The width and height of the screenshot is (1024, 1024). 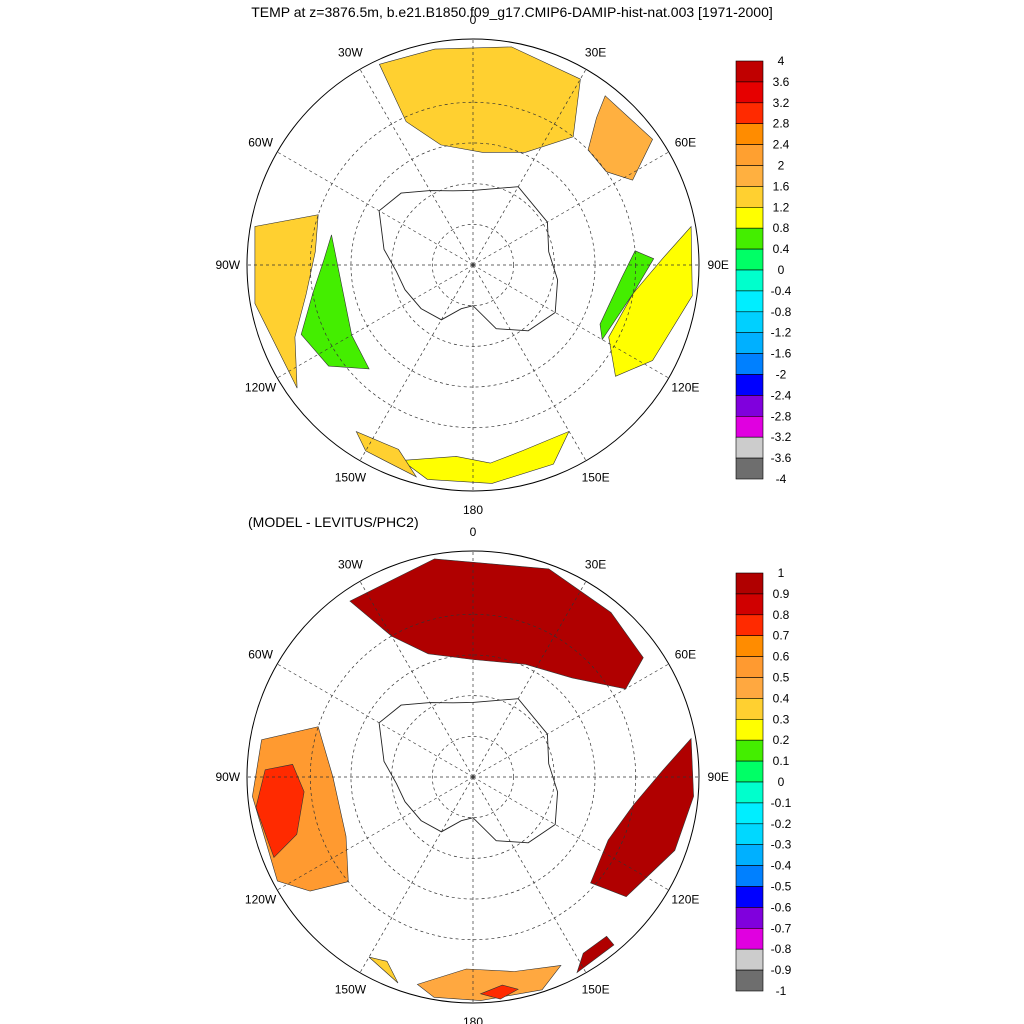 I want to click on colorbar-tick-label: -0.8, so click(x=781, y=949).